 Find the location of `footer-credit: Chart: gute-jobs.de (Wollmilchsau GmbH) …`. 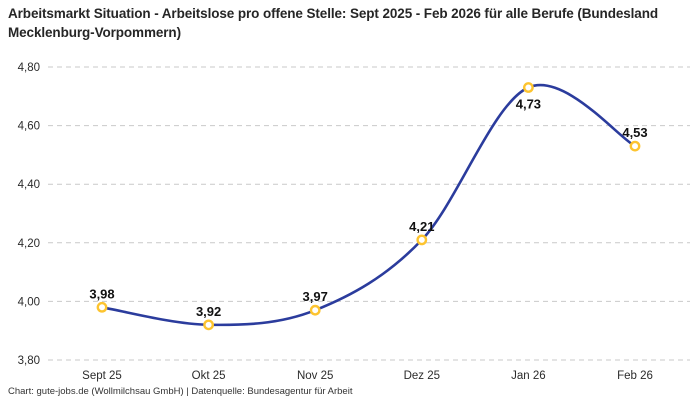

footer-credit: Chart: gute-jobs.de (Wollmilchsau GmbH) … is located at coordinates (180, 391).